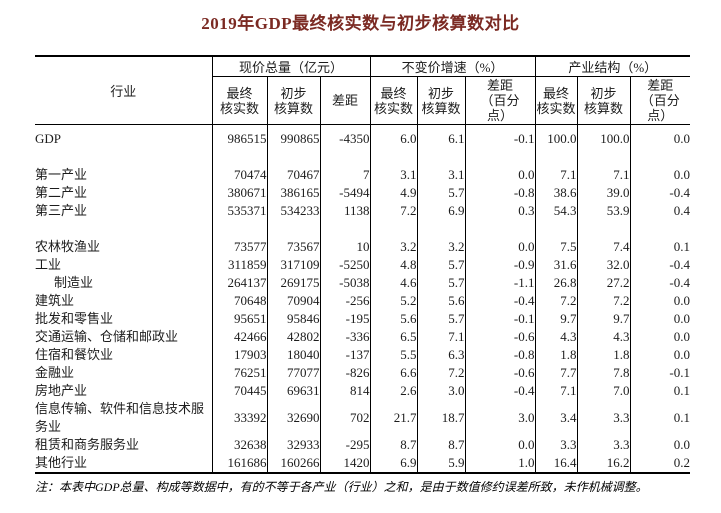 The width and height of the screenshot is (721, 513). What do you see at coordinates (362, 463) in the screenshot?
I see `table-row: 其他行业 161686 160266 1420 6.9 5.9 1.0 16.4 16.2 0.2` at bounding box center [362, 463].